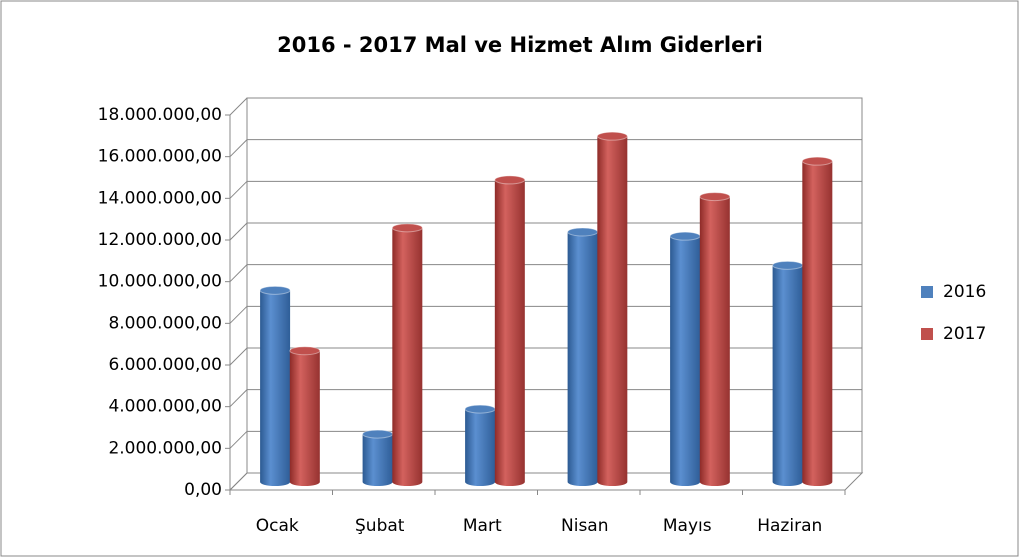  Describe the element at coordinates (165, 323) in the screenshot. I see `y-tick-label: 8.000.000,00` at that location.